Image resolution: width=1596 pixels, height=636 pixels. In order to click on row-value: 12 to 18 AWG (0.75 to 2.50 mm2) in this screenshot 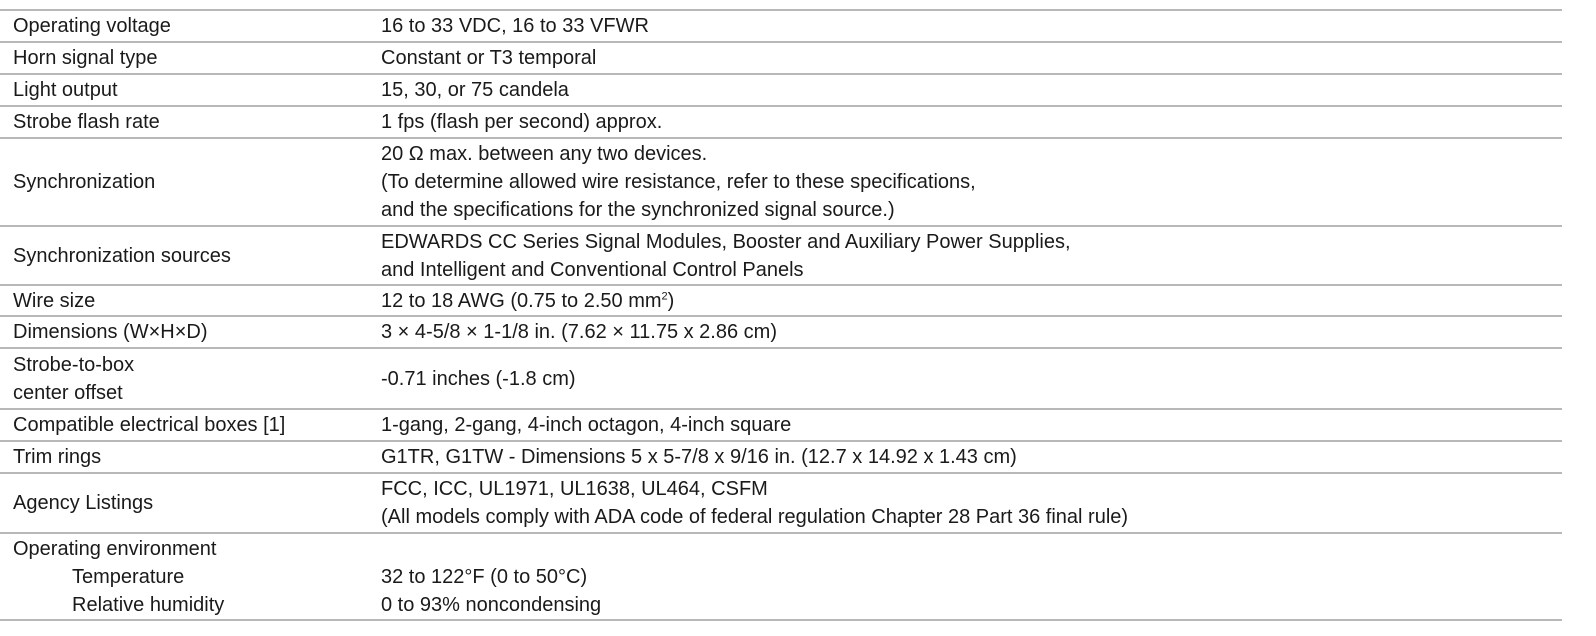, I will do `click(528, 300)`.